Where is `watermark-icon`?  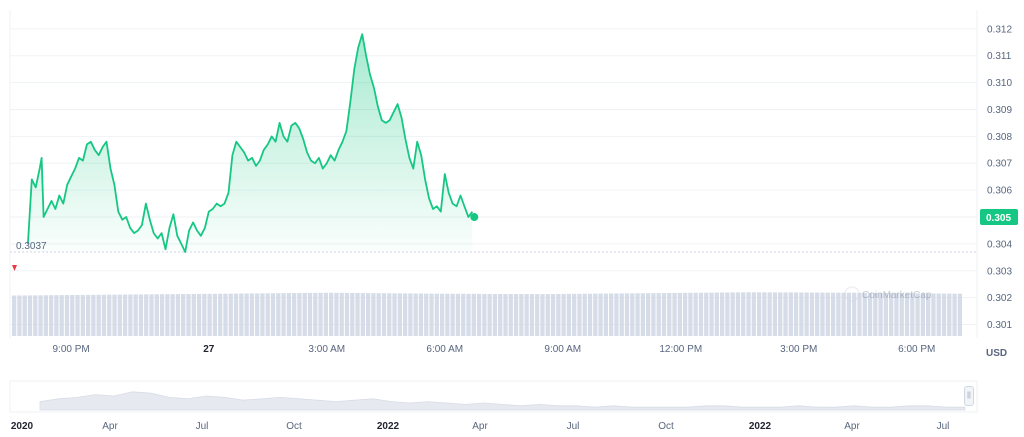
watermark-icon is located at coordinates (852, 294).